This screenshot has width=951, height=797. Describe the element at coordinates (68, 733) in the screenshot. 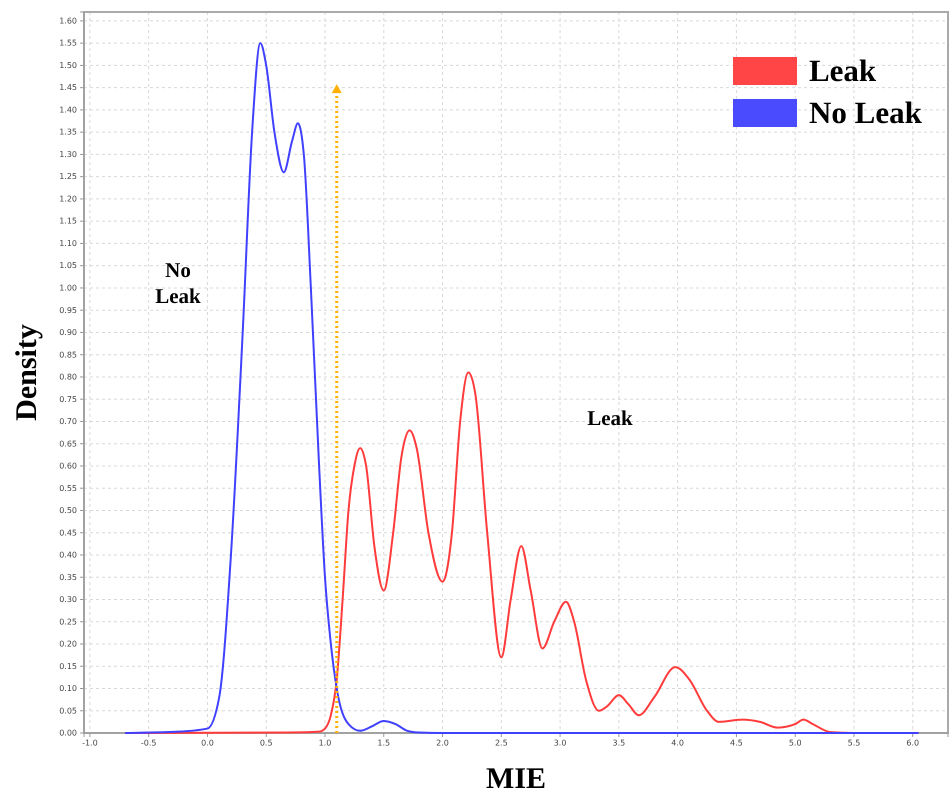

I see `y-tick-label: 0.00` at that location.